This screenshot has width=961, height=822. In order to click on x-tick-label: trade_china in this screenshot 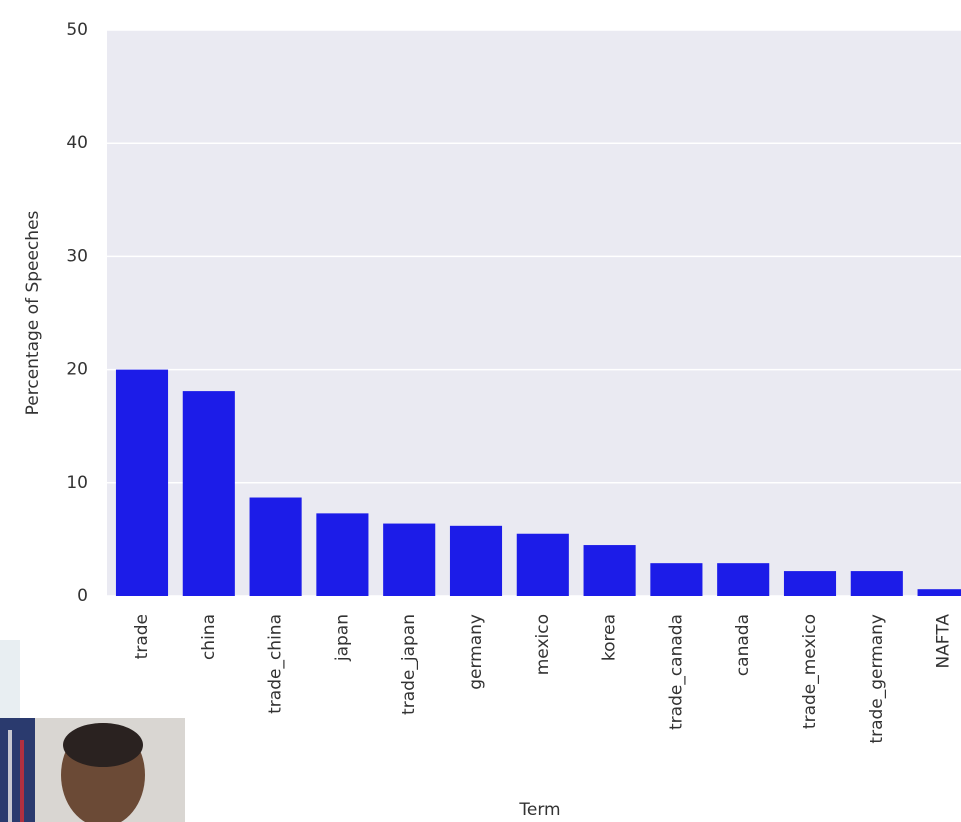, I will do `click(276, 664)`.